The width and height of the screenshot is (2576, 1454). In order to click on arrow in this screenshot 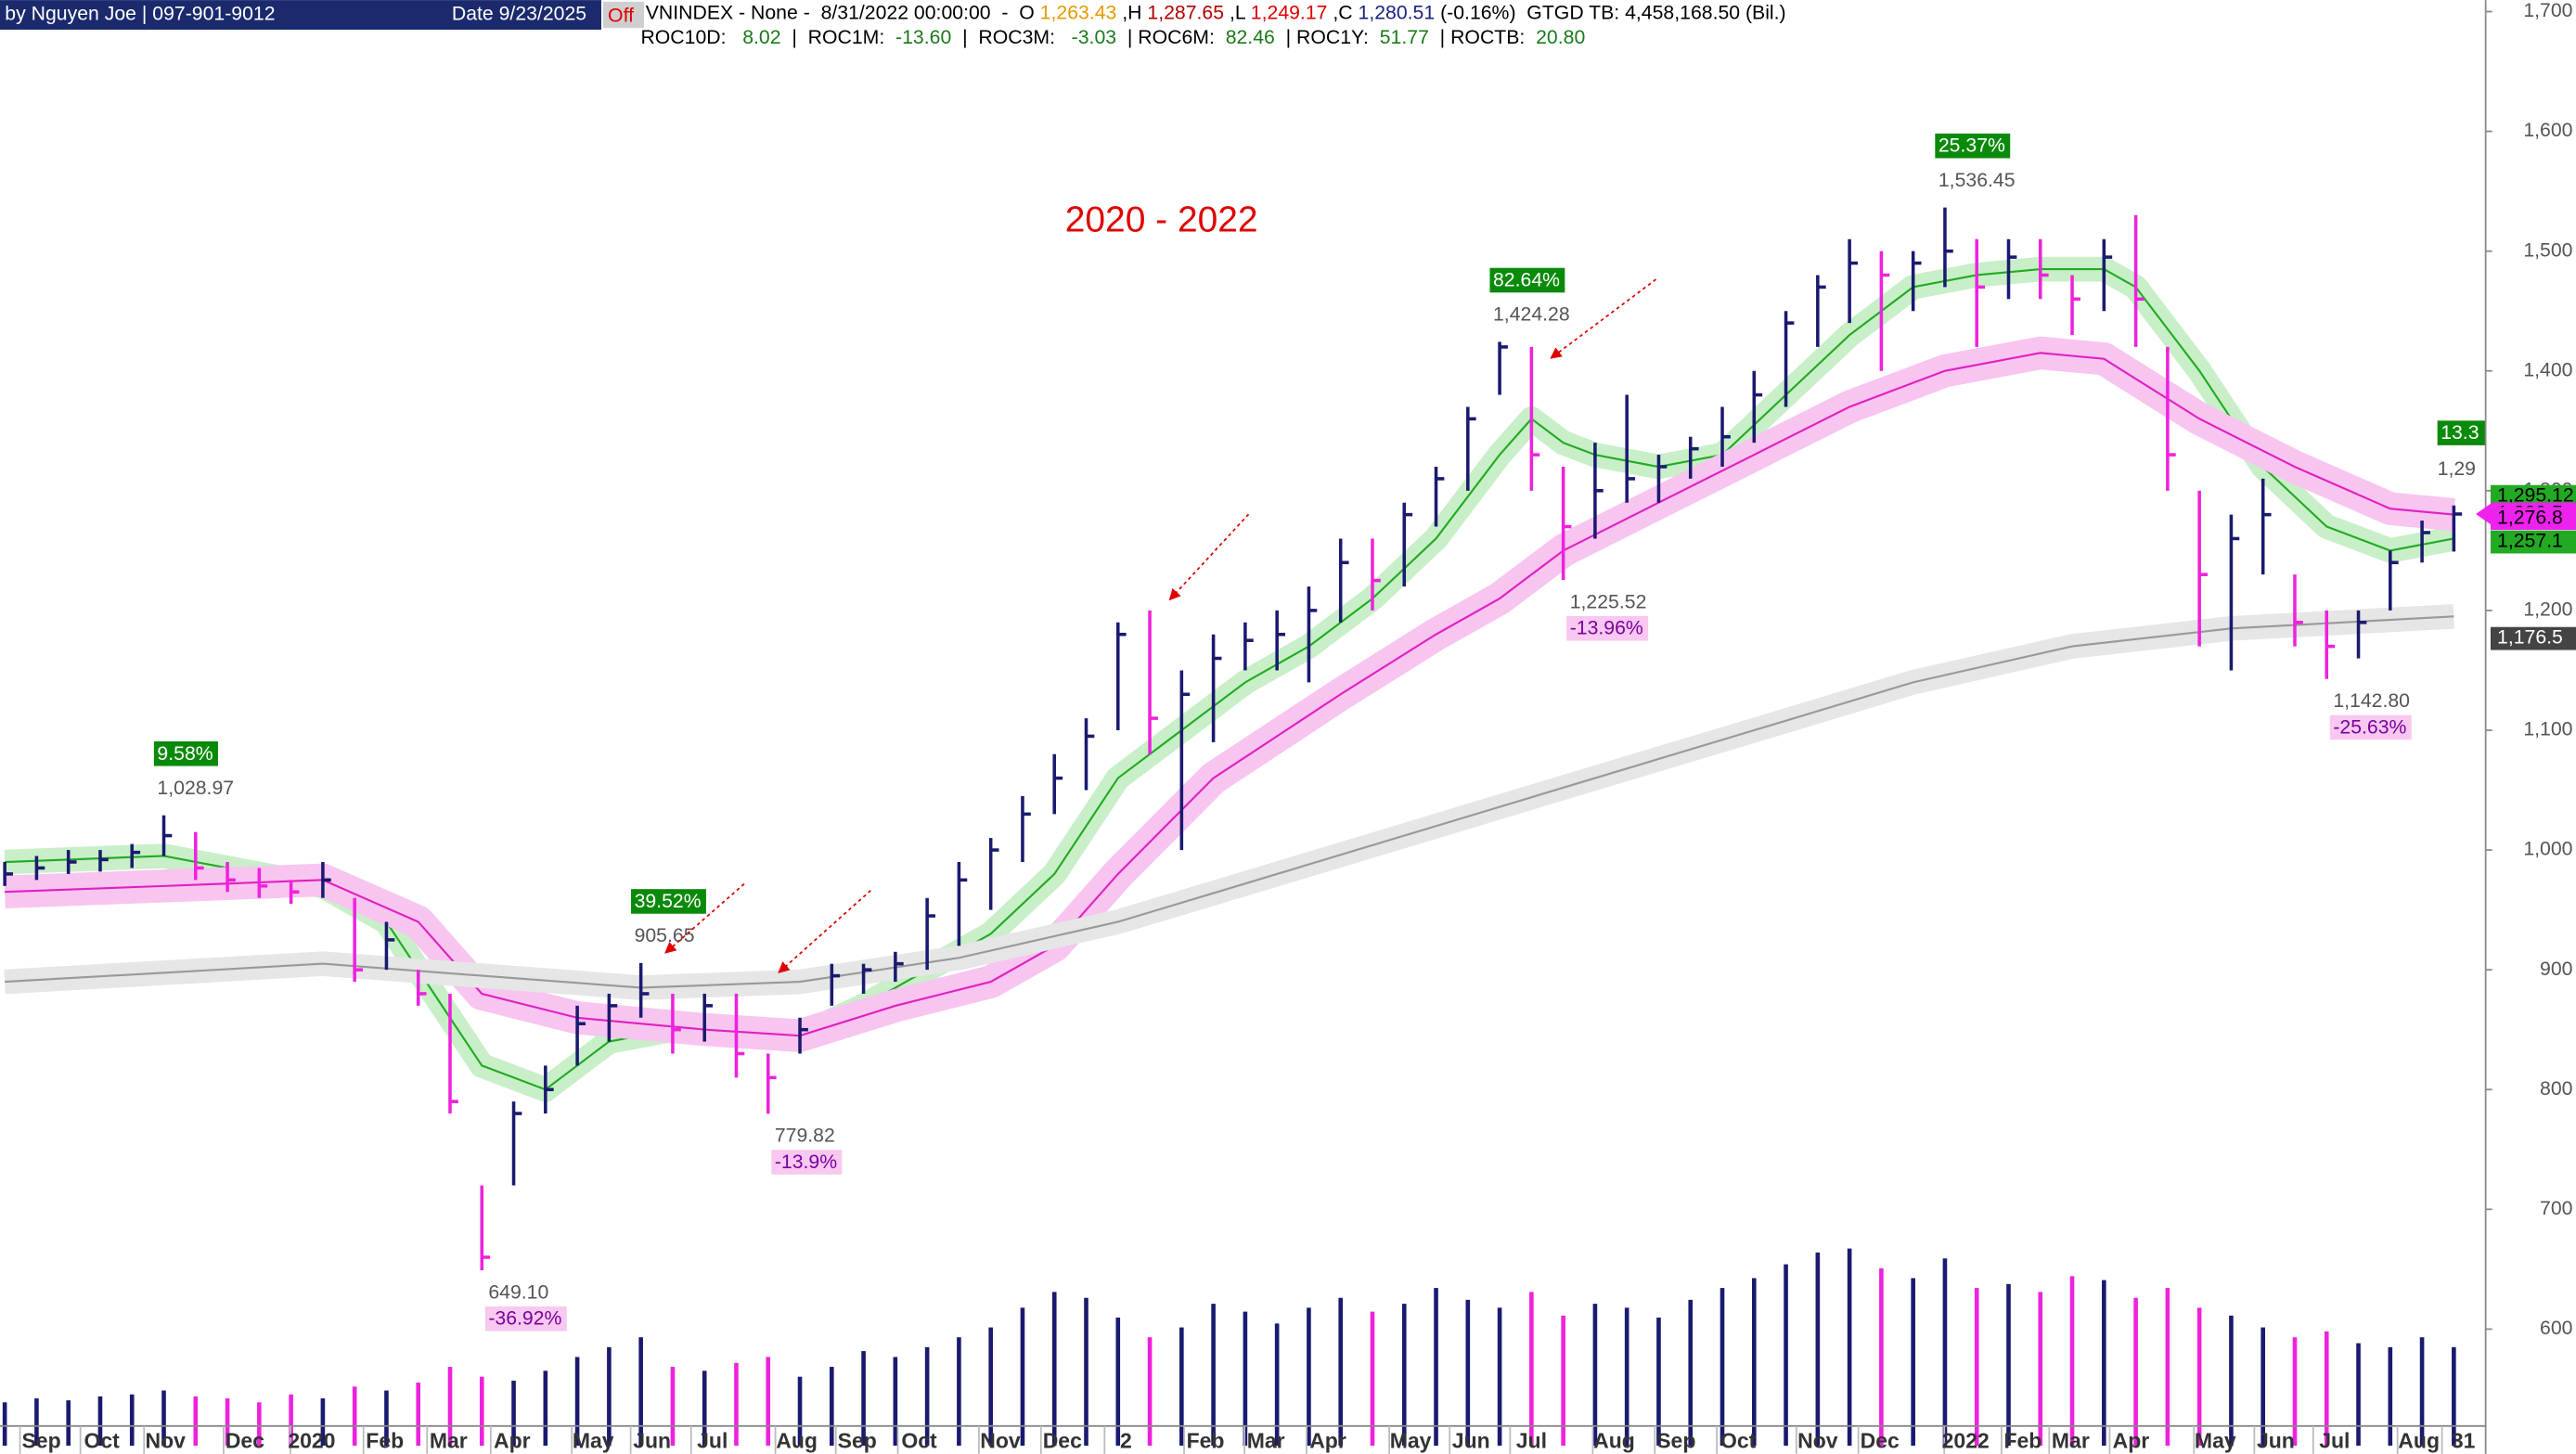, I will do `click(824, 931)`.